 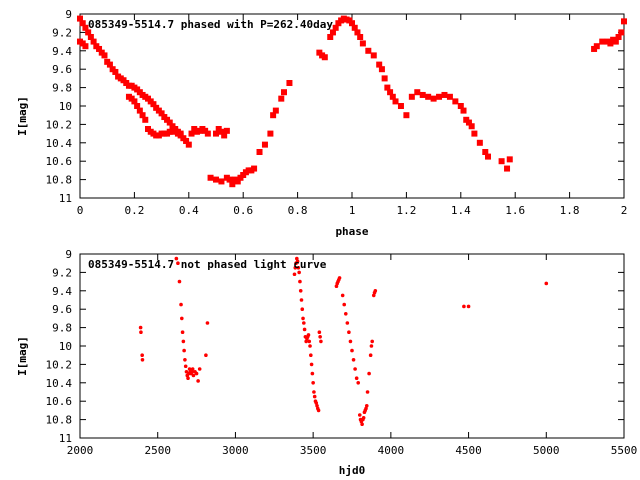 I want to click on x-tick-label: 1, so click(x=352, y=210).